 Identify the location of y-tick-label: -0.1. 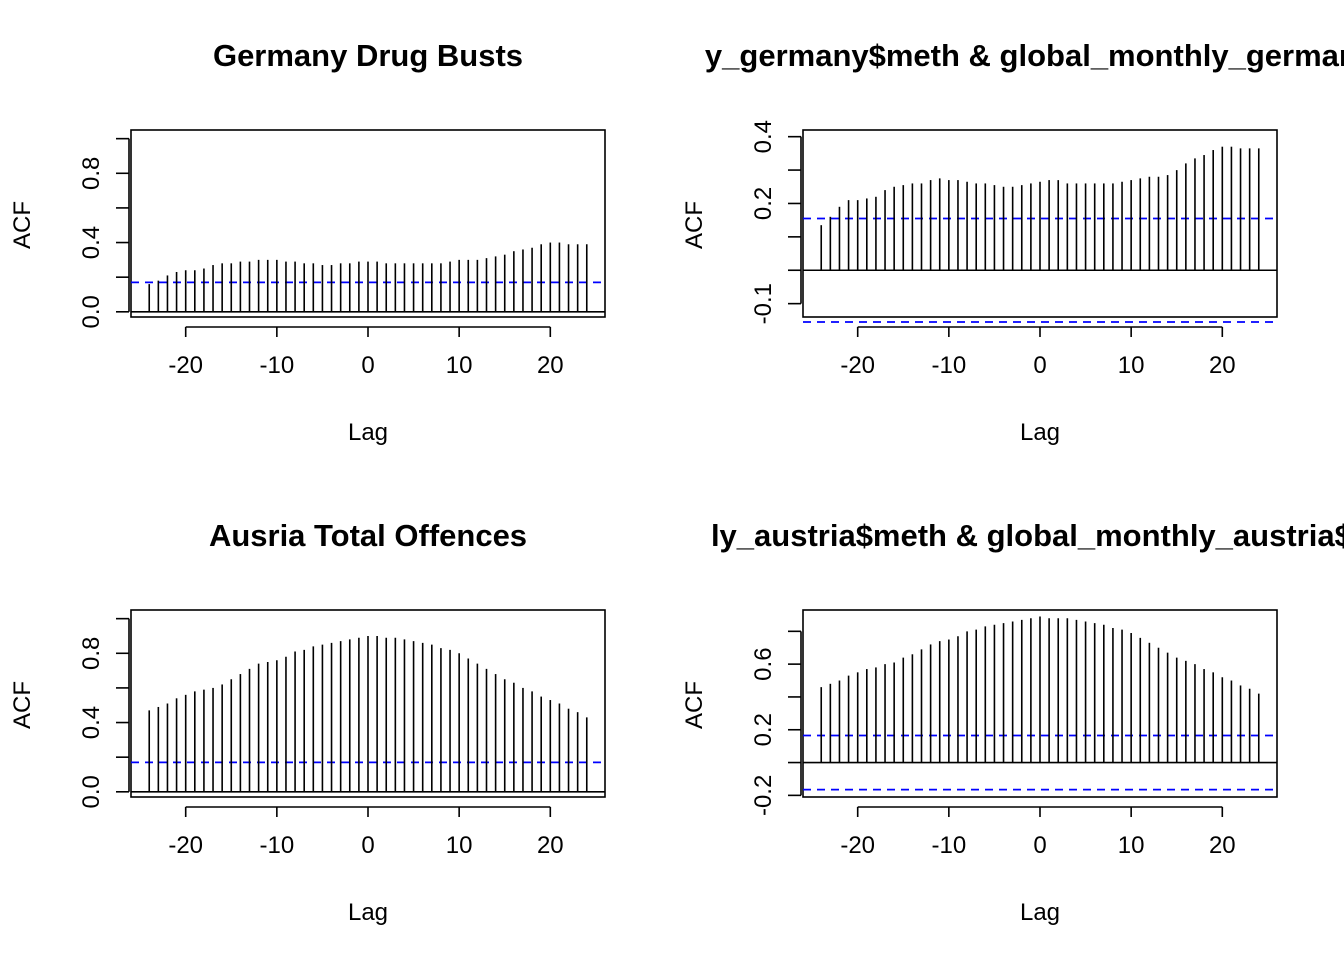
(763, 303).